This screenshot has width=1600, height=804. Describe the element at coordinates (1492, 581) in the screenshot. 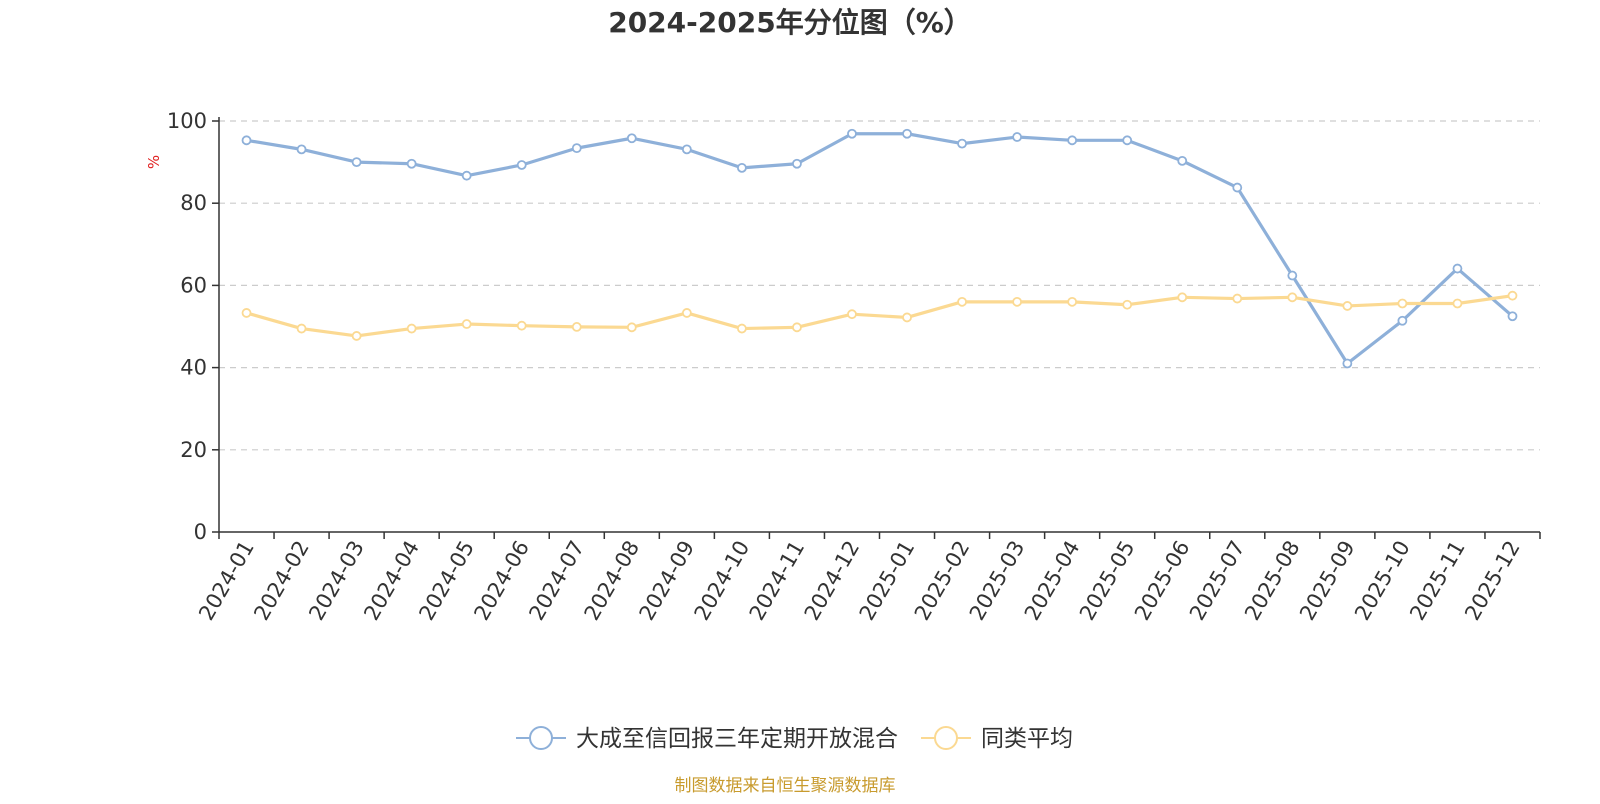

I see `x-tick-label: 2025-12` at that location.